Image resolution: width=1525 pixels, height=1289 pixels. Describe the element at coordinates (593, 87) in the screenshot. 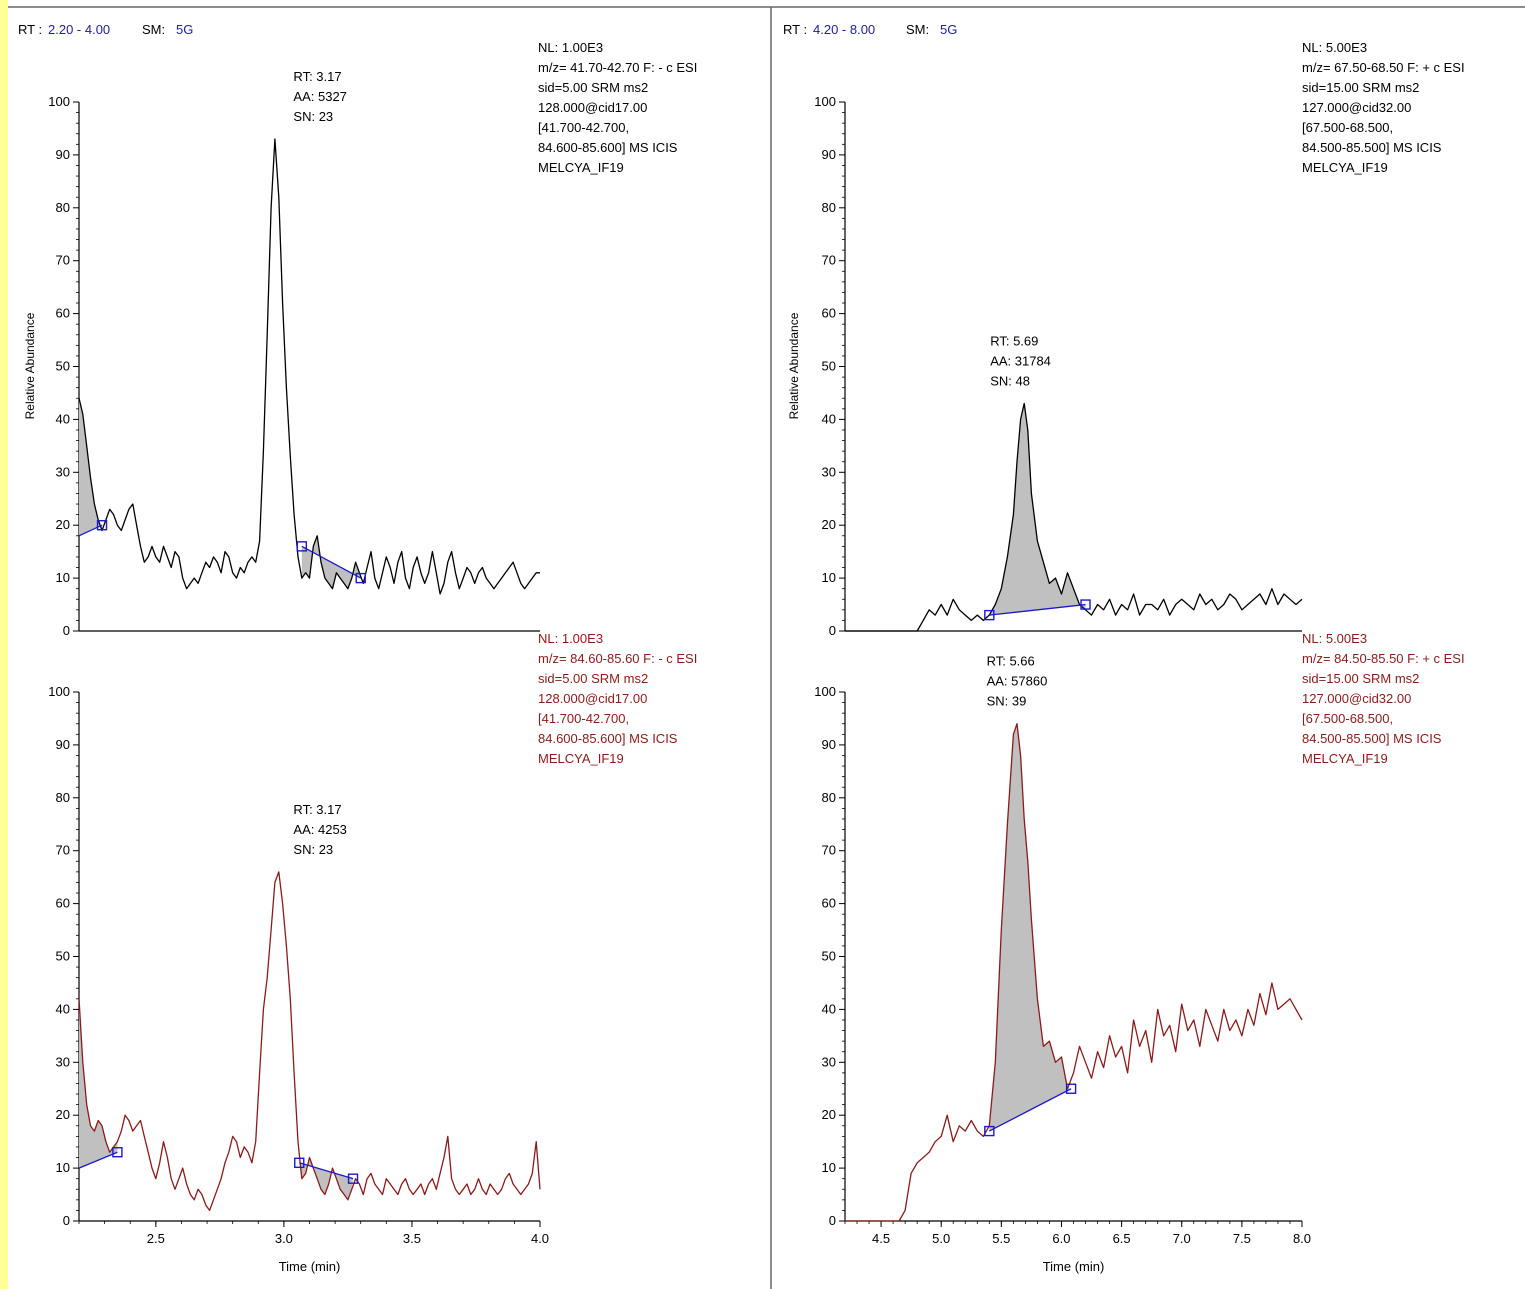

I see `info-line: sid=5.00 SRM ms2` at that location.